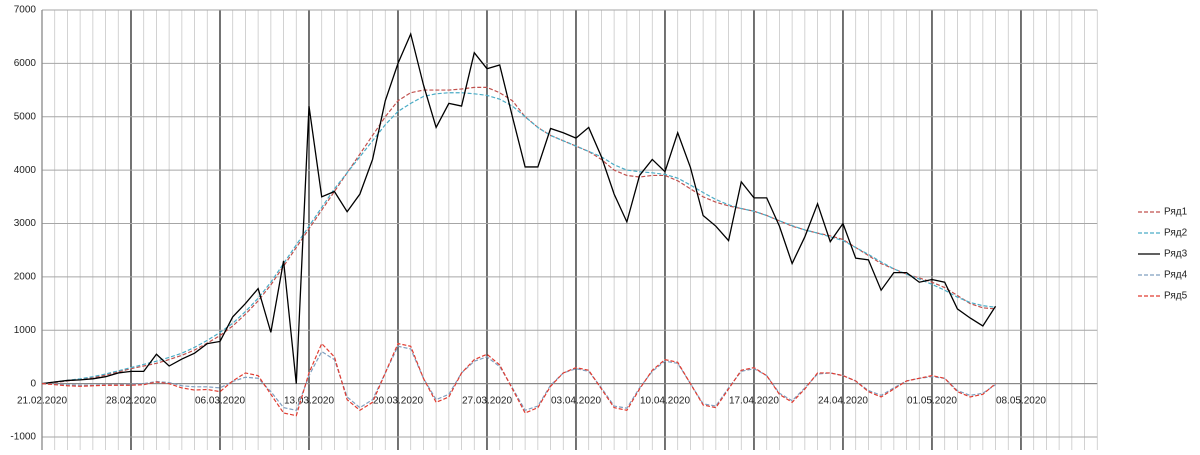 The height and width of the screenshot is (455, 1200). What do you see at coordinates (665, 400) in the screenshot?
I see `x-tick-label: 10.04.2020` at bounding box center [665, 400].